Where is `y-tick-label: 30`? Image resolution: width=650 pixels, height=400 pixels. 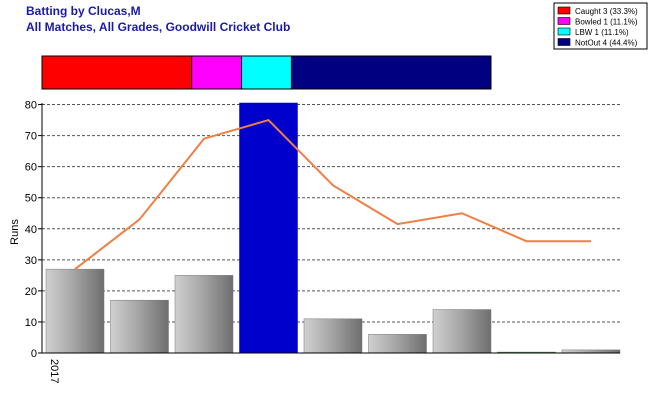
y-tick-label: 30 is located at coordinates (31, 261).